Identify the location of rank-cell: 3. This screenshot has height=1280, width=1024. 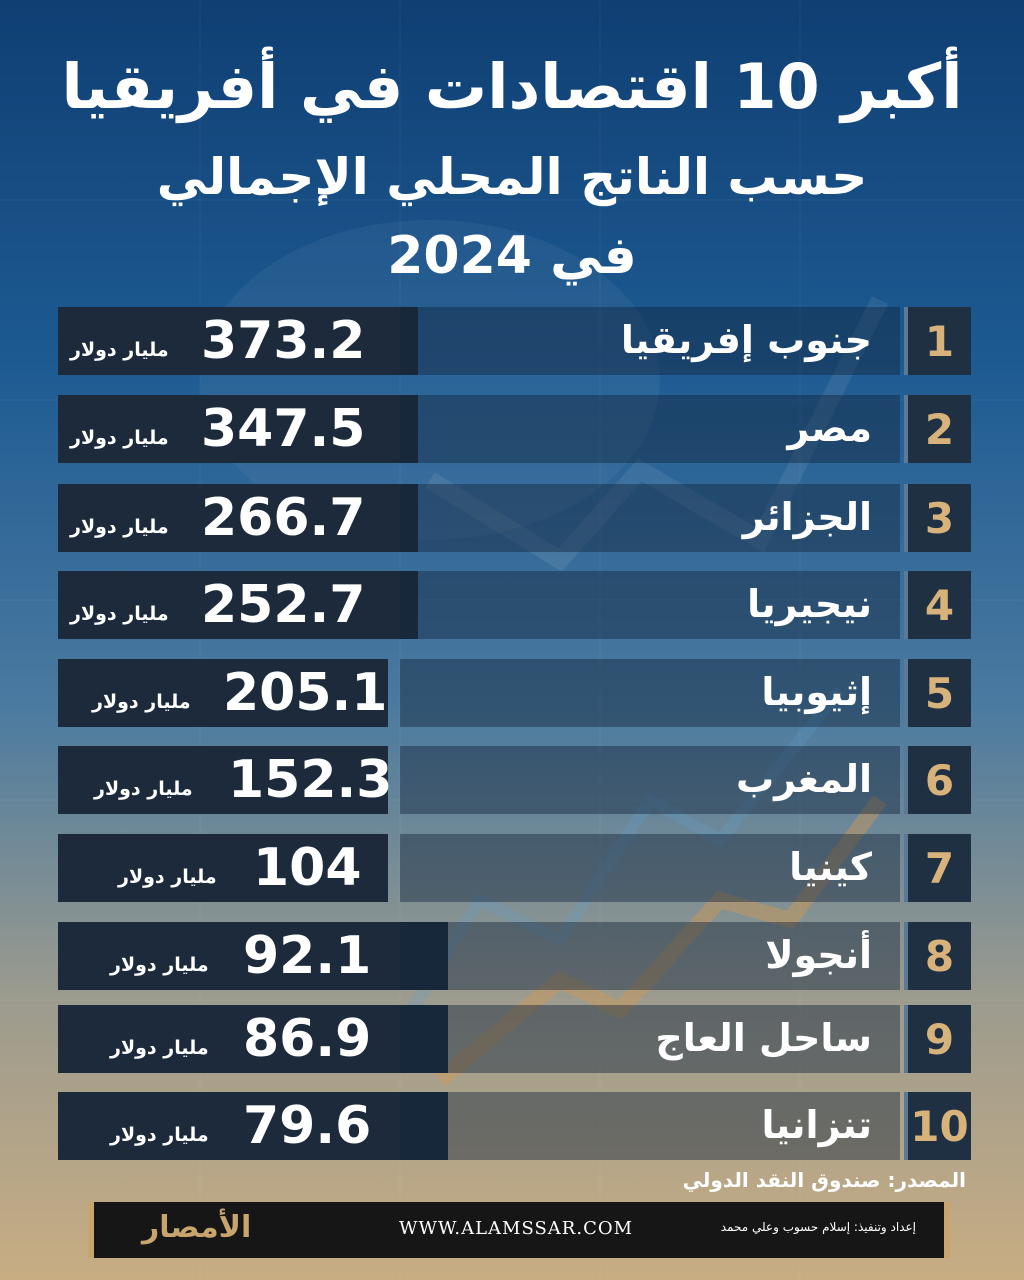
(937, 518).